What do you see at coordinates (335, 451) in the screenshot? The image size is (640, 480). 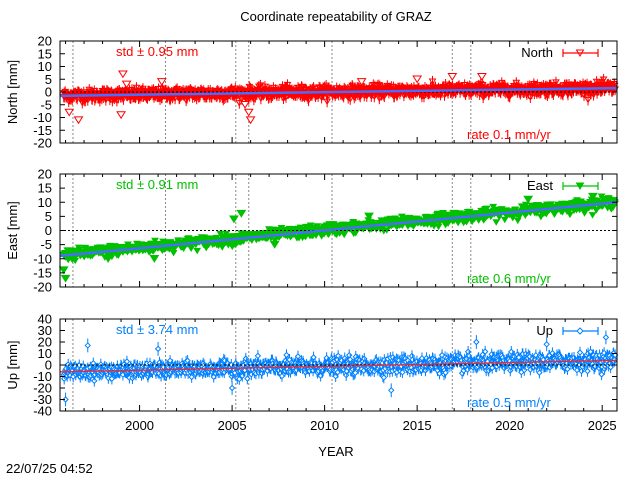 I see `x-axis-label: YEAR` at bounding box center [335, 451].